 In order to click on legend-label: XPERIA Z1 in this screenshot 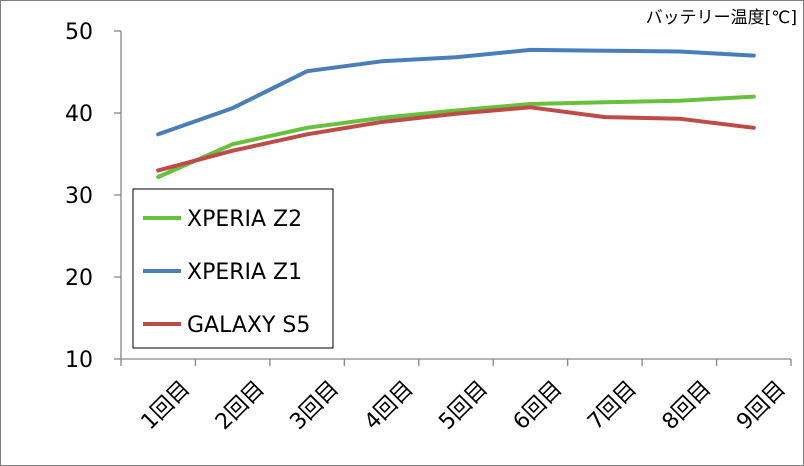, I will do `click(244, 272)`.